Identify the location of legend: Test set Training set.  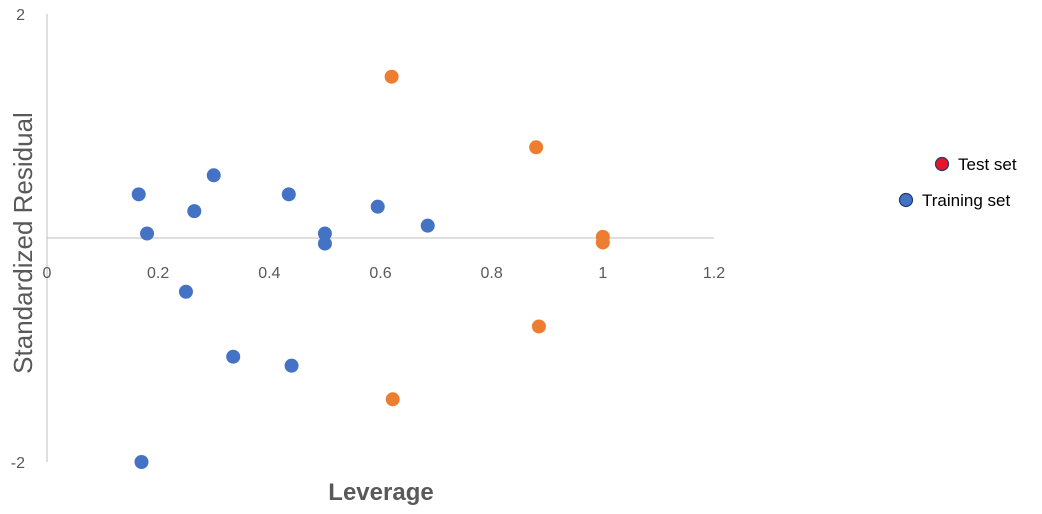
(957, 182).